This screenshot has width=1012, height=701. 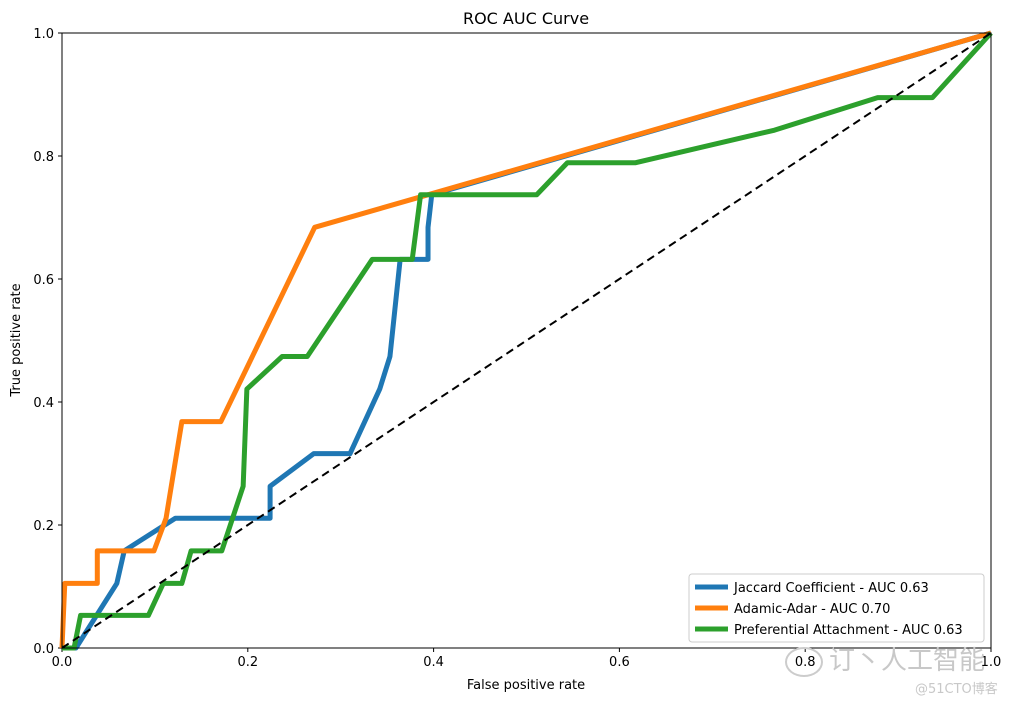 What do you see at coordinates (991, 662) in the screenshot?
I see `x-tick-label: 1.0` at bounding box center [991, 662].